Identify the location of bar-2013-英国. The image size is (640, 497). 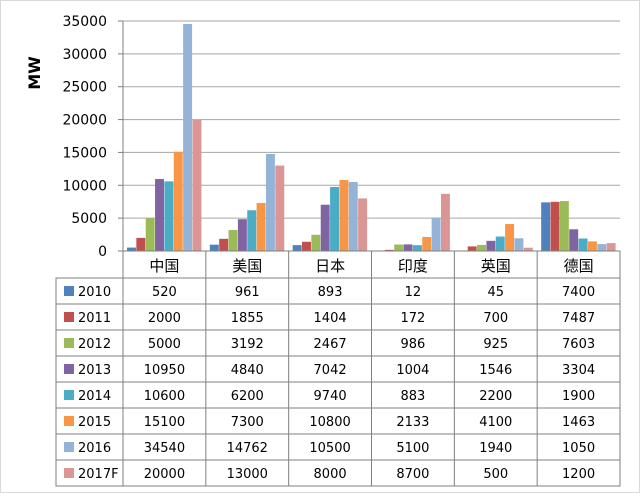
(490, 246).